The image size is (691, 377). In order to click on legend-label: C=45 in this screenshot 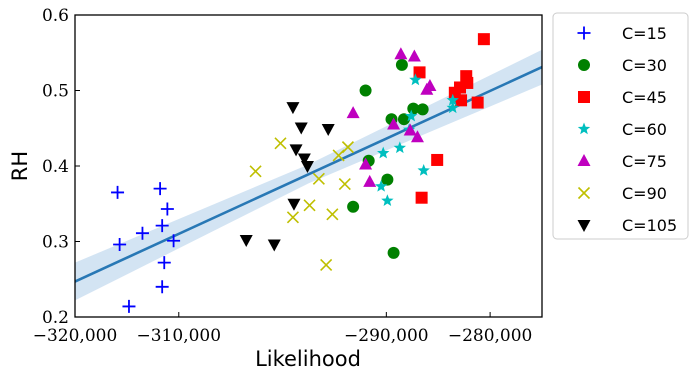, I will do `click(644, 97)`.